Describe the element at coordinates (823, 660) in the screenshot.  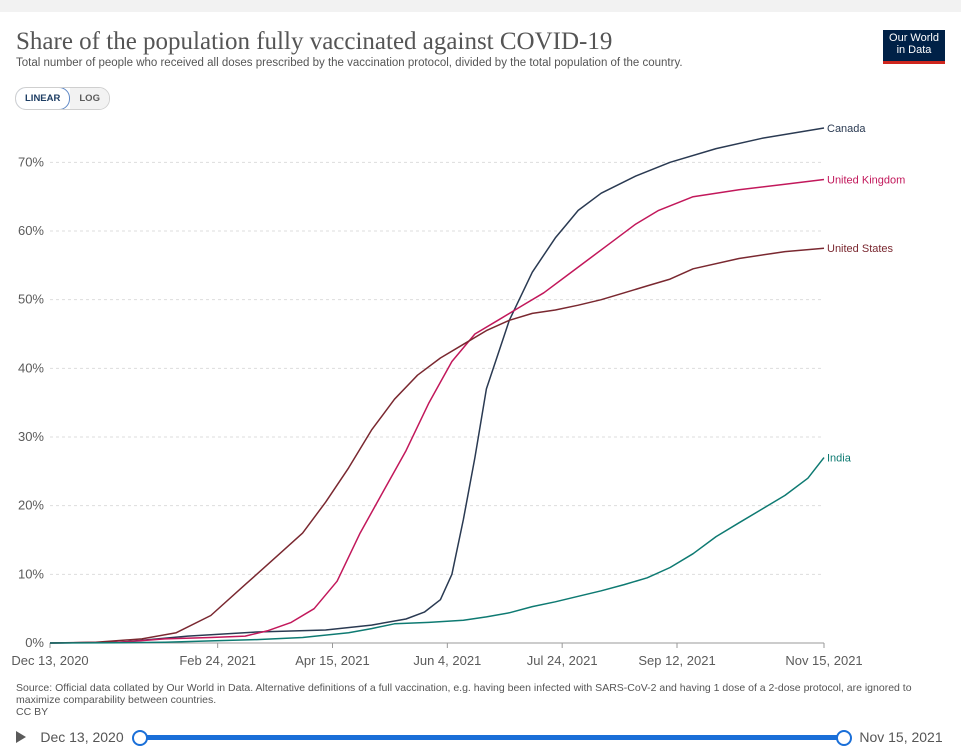
I see `x-tick-label: Nov 15, 2021` at that location.